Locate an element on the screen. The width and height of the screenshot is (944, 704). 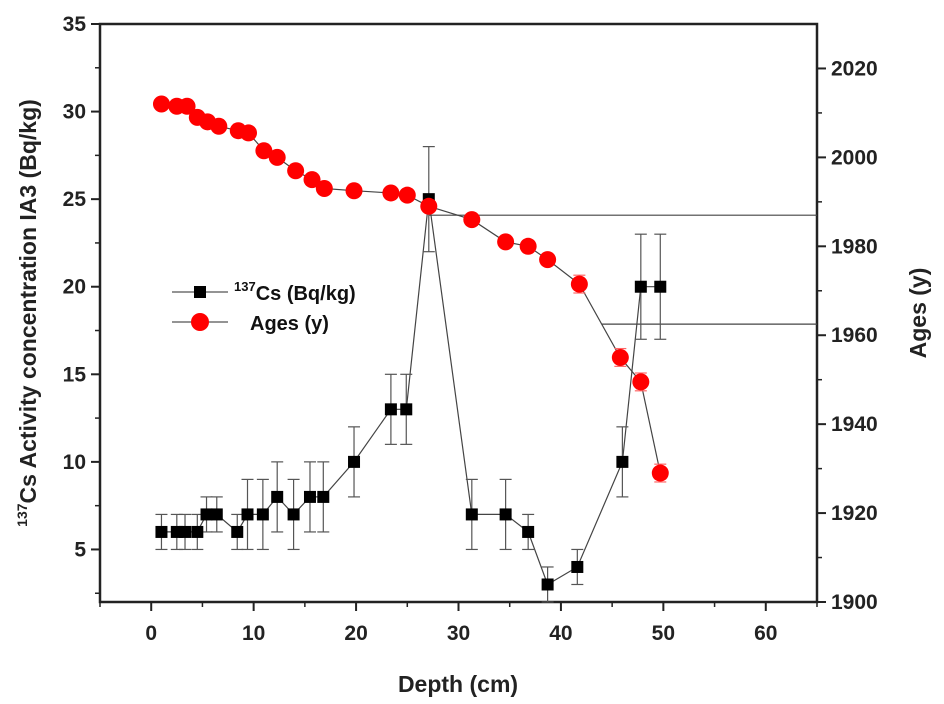
legend-cs-marker is located at coordinates (200, 292).